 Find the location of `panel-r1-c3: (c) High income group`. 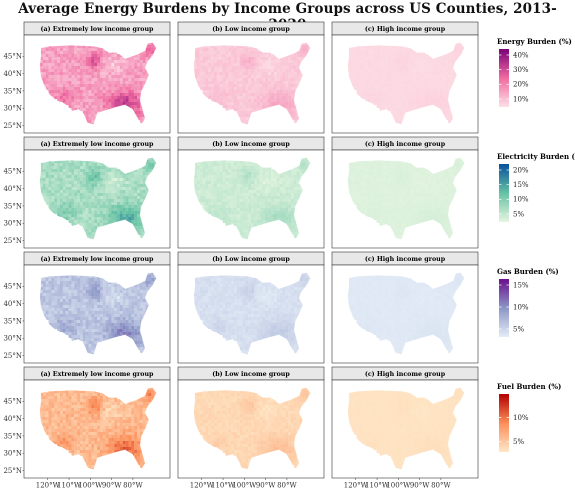

panel-r1-c3: (c) High income group is located at coordinates (405, 77).